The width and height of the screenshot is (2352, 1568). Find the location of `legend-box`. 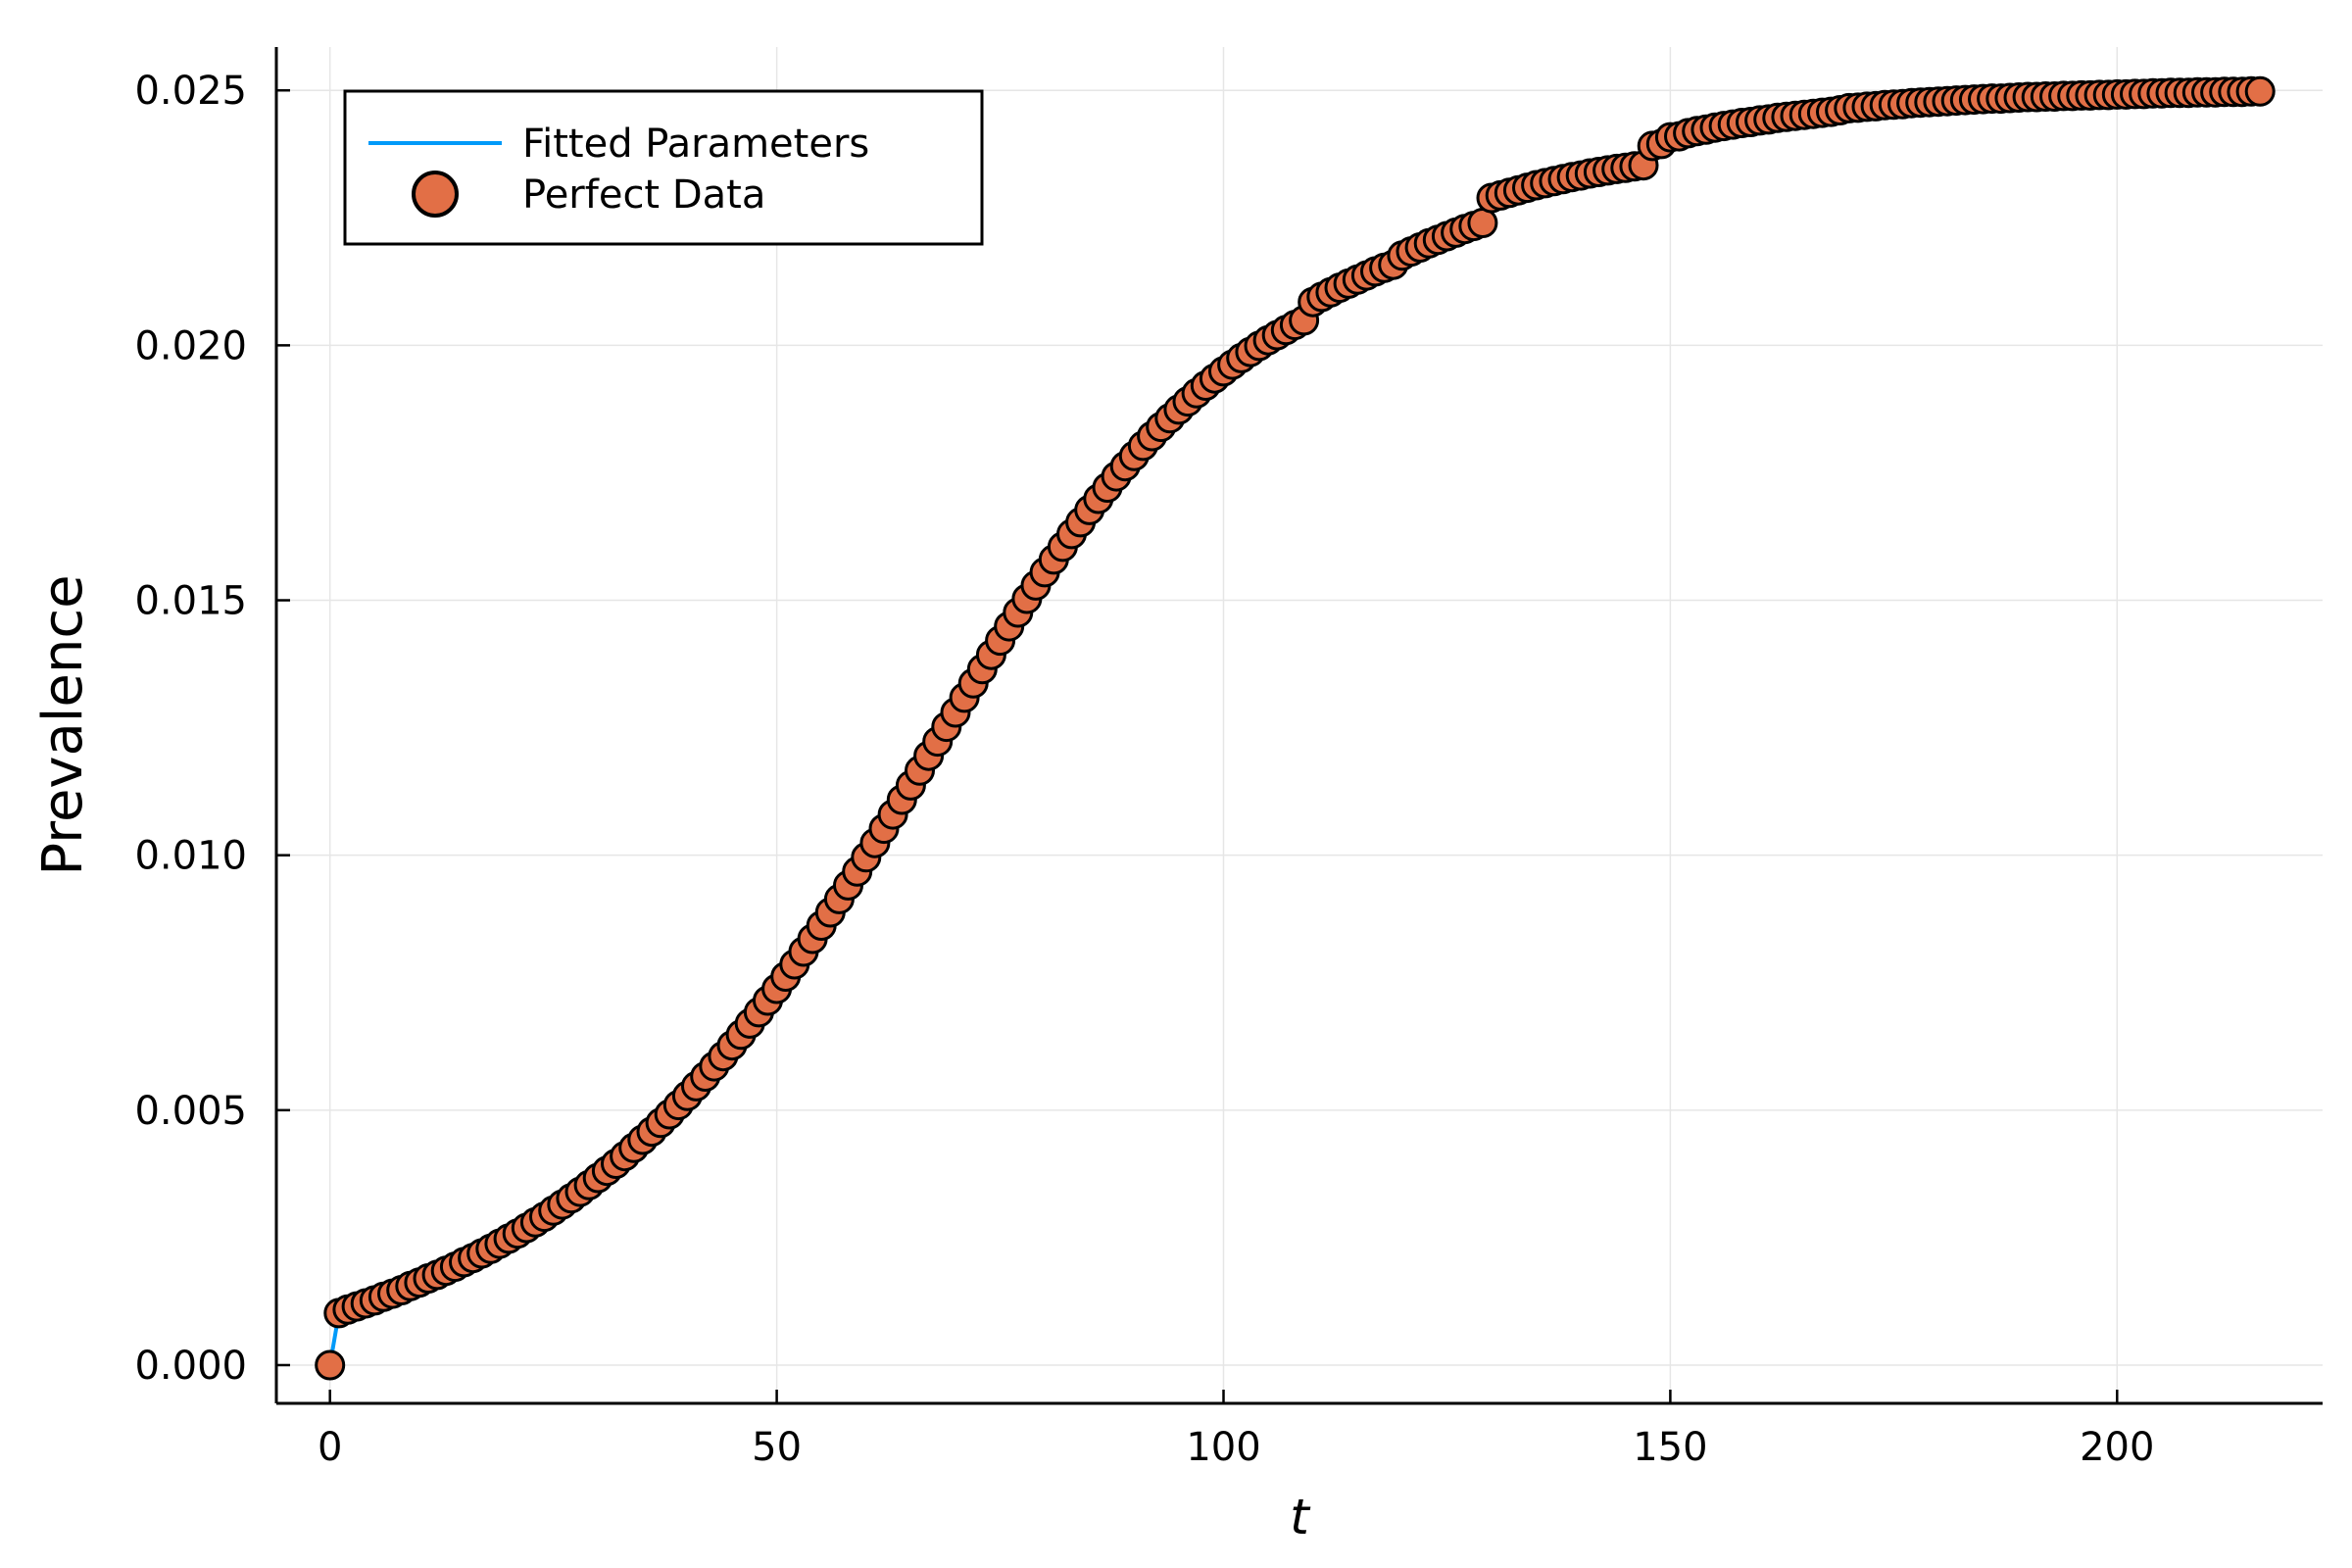

legend-box is located at coordinates (663, 167).